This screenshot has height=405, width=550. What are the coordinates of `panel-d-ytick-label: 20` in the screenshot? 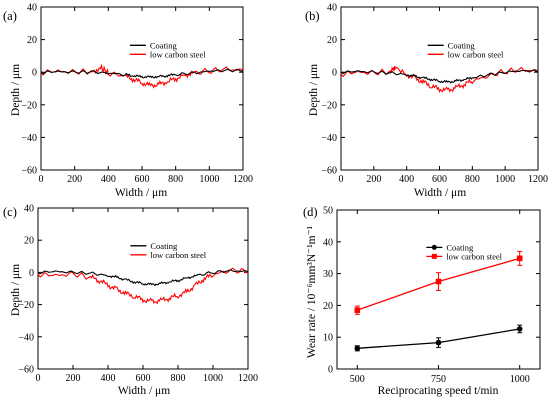 It's located at (328, 306).